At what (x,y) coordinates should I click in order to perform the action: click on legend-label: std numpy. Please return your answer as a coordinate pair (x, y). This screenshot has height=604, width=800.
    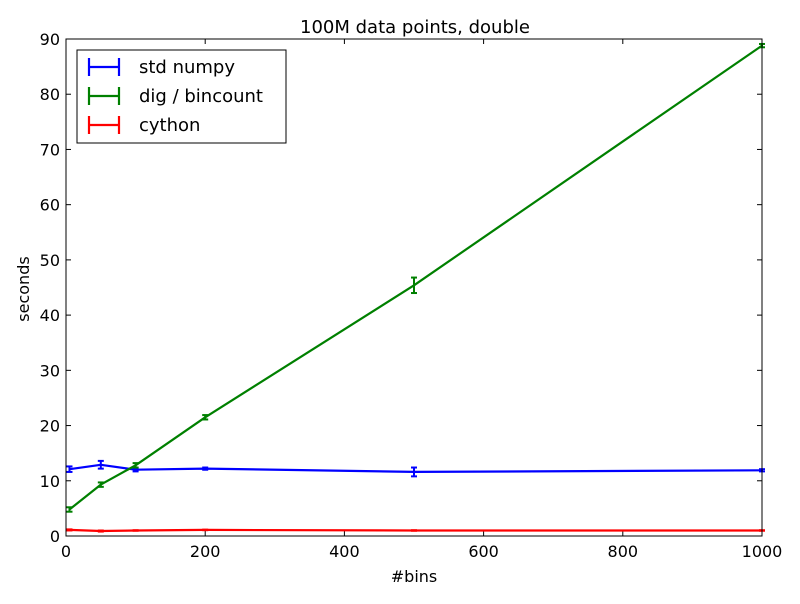
    Looking at the image, I should click on (187, 67).